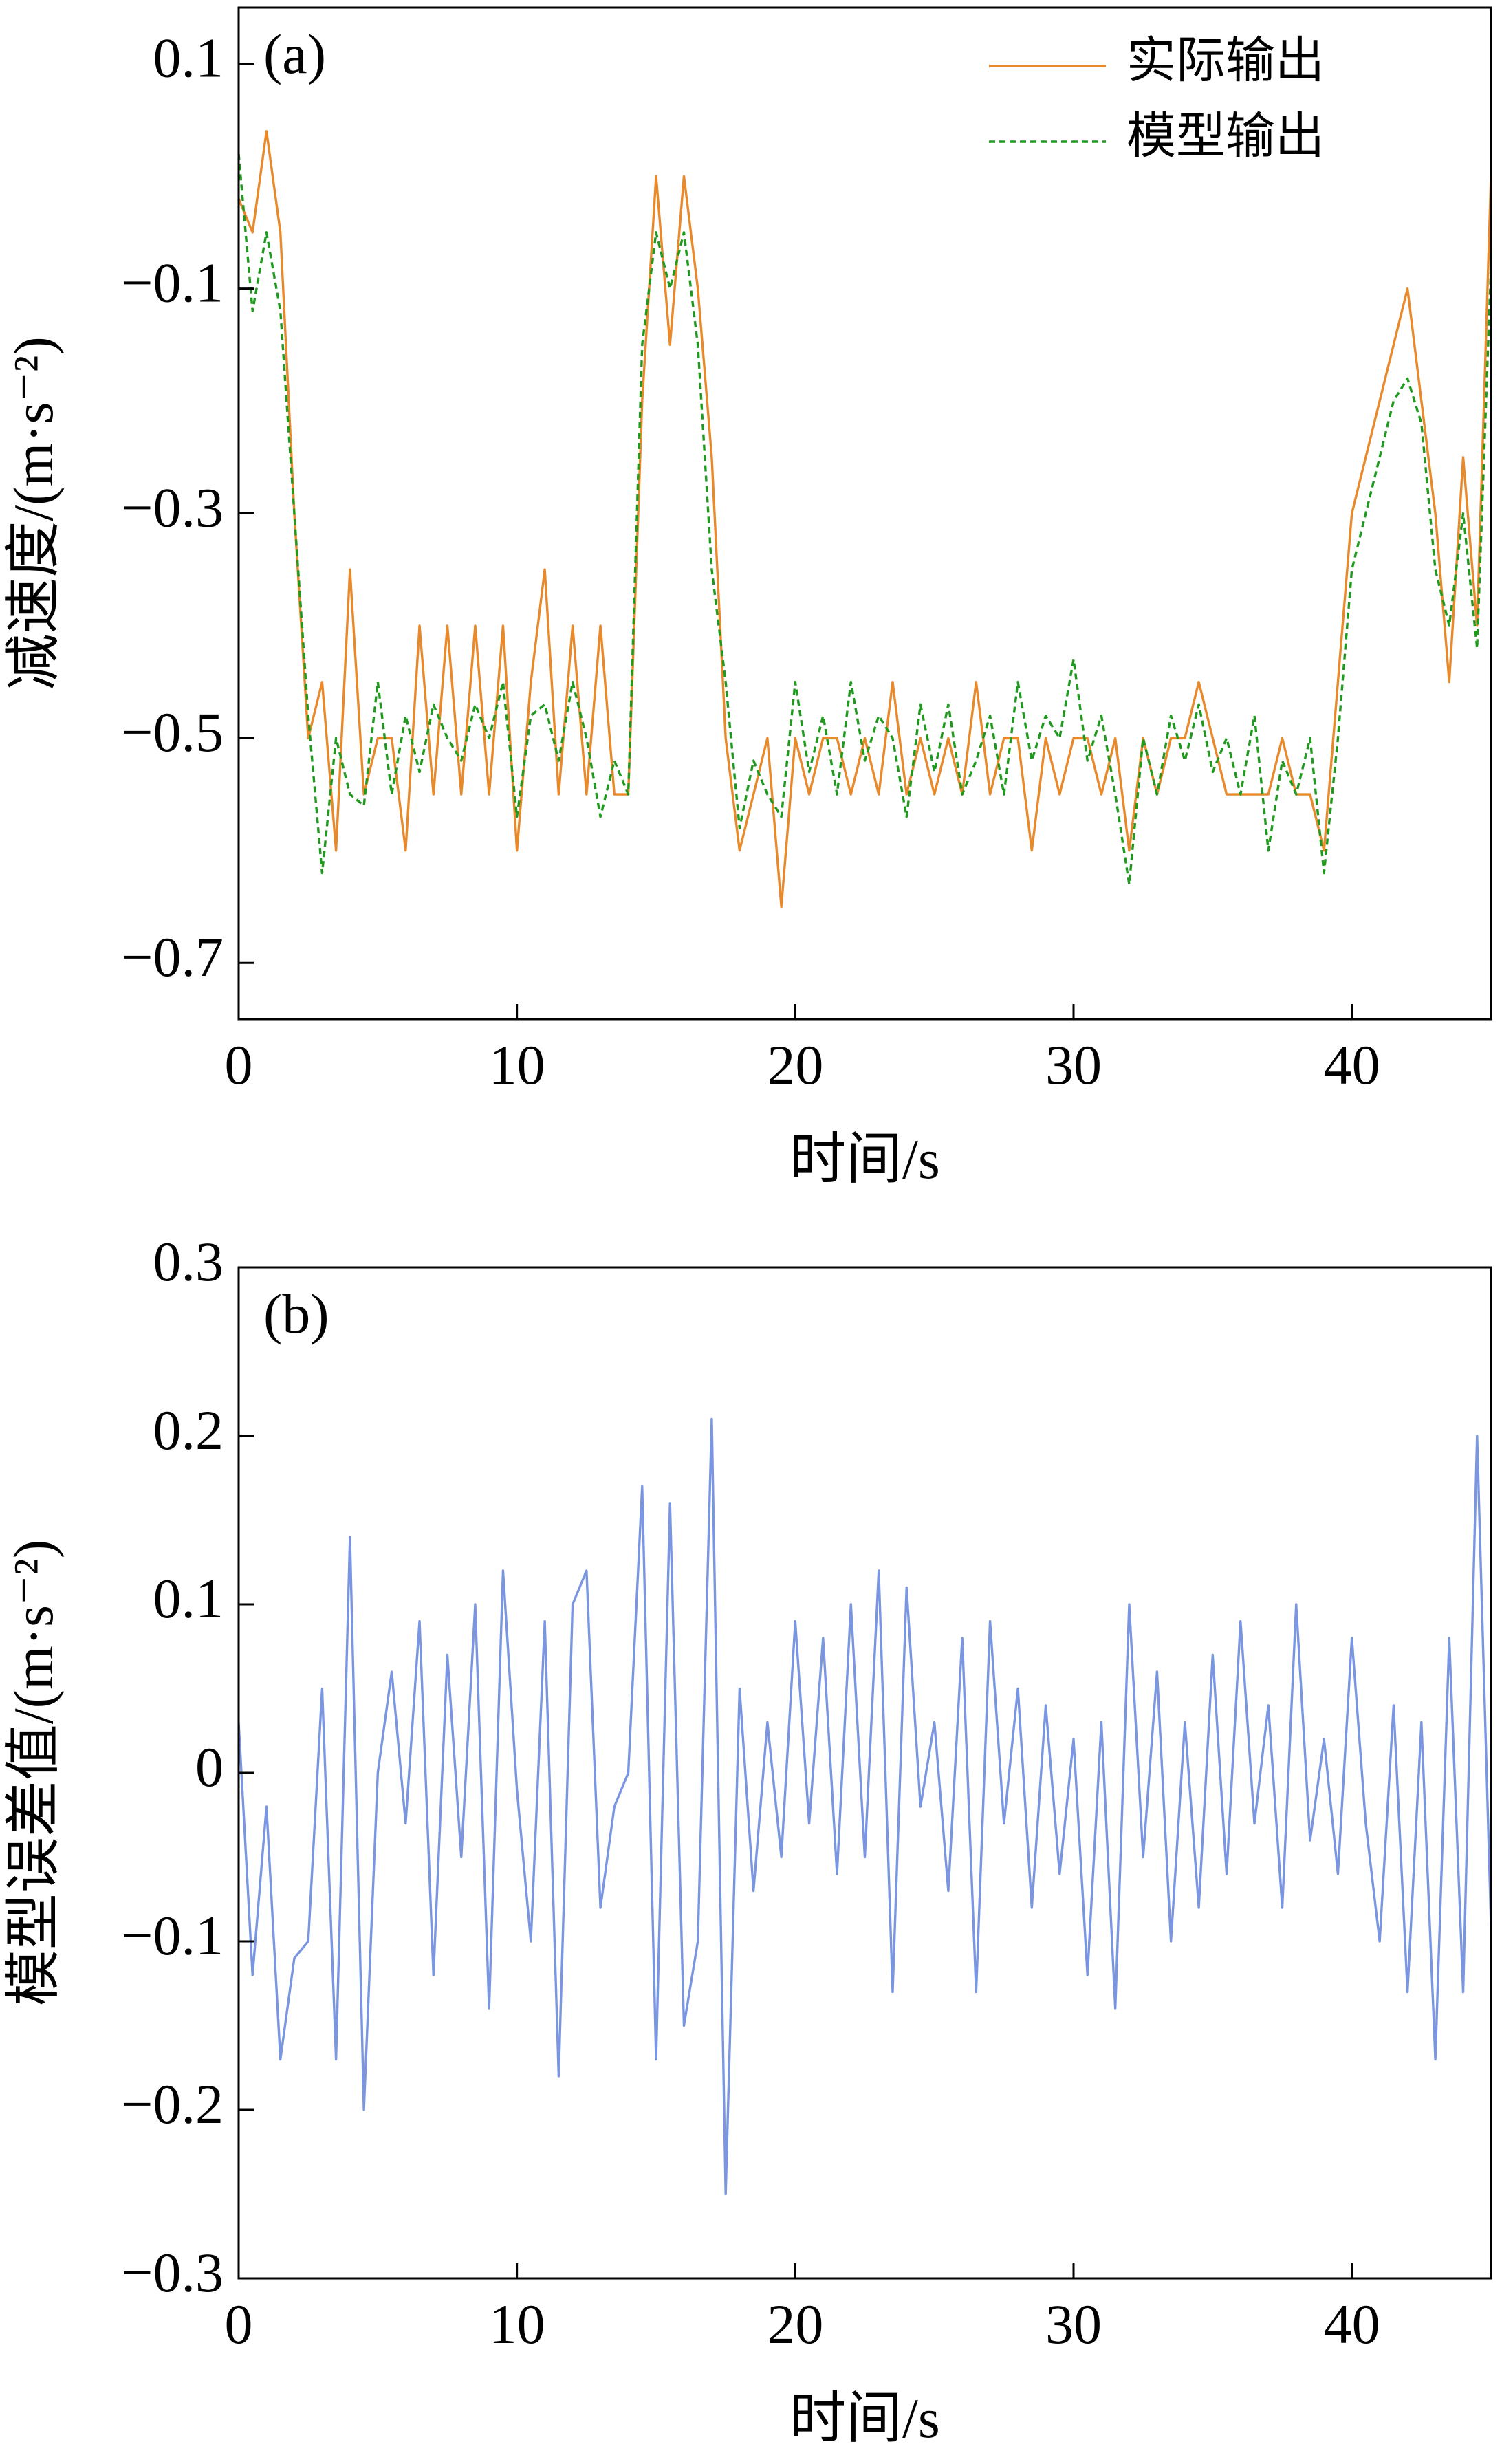 Image resolution: width=1502 pixels, height=2464 pixels. What do you see at coordinates (294, 54) in the screenshot?
I see `panel-annotation: (a)` at bounding box center [294, 54].